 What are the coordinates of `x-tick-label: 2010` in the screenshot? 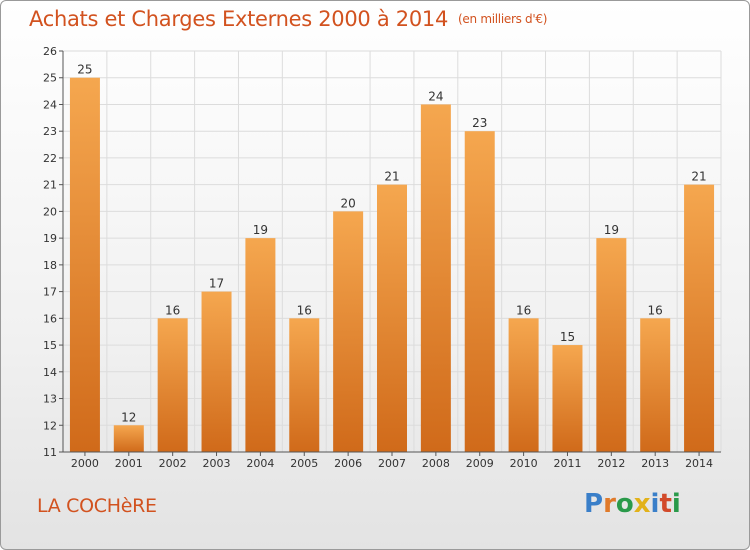 It's located at (524, 463).